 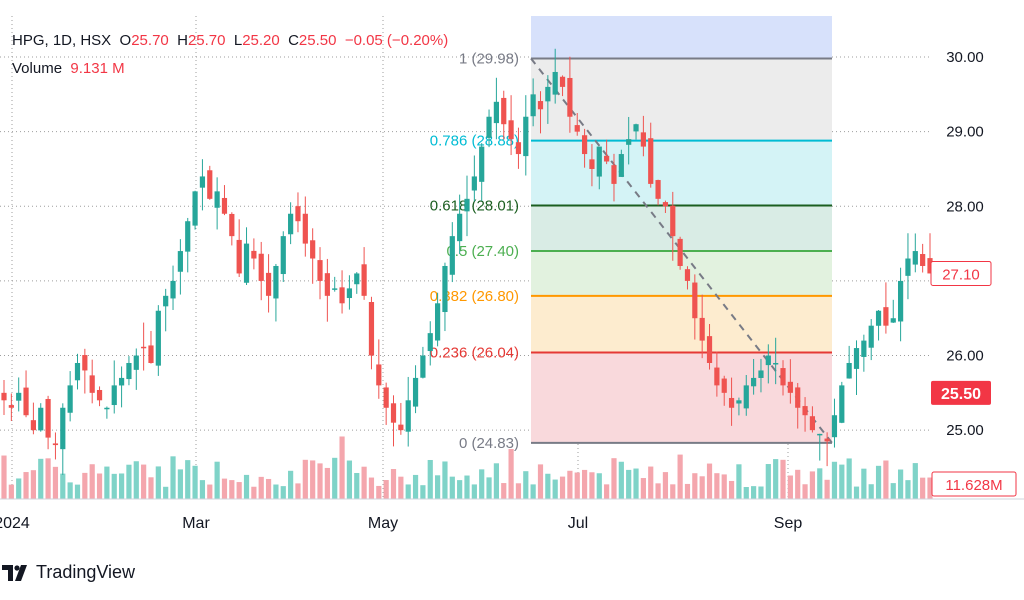 What do you see at coordinates (489, 443) in the screenshot?
I see `fib-level-label: 0 (24.83)` at bounding box center [489, 443].